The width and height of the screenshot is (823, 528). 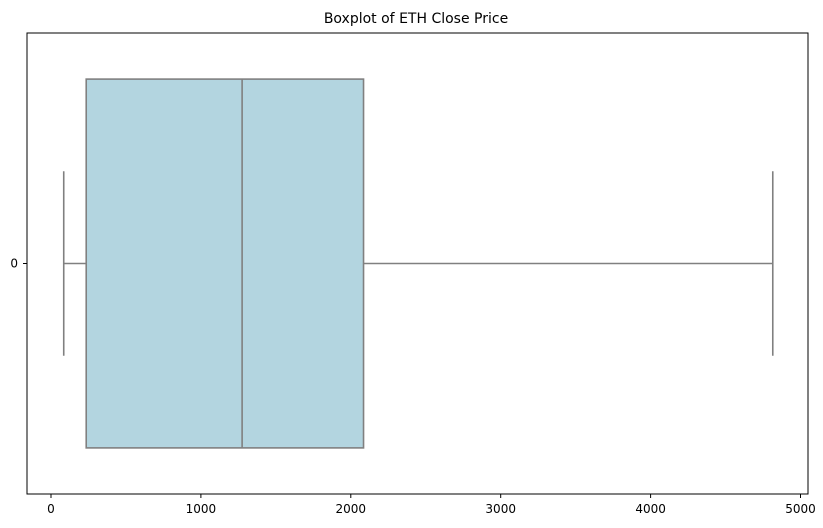 What do you see at coordinates (351, 509) in the screenshot?
I see `x-tick-label: 2000` at bounding box center [351, 509].